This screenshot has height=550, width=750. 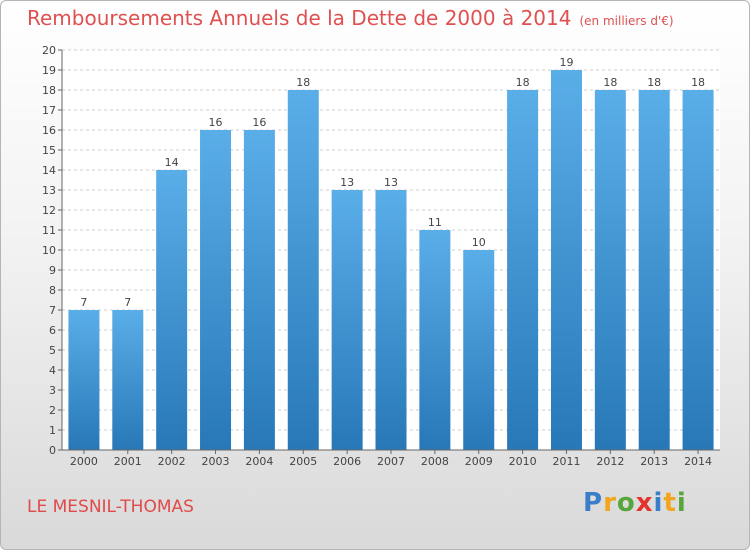 What do you see at coordinates (49, 90) in the screenshot?
I see `y-tick-label: 18` at bounding box center [49, 90].